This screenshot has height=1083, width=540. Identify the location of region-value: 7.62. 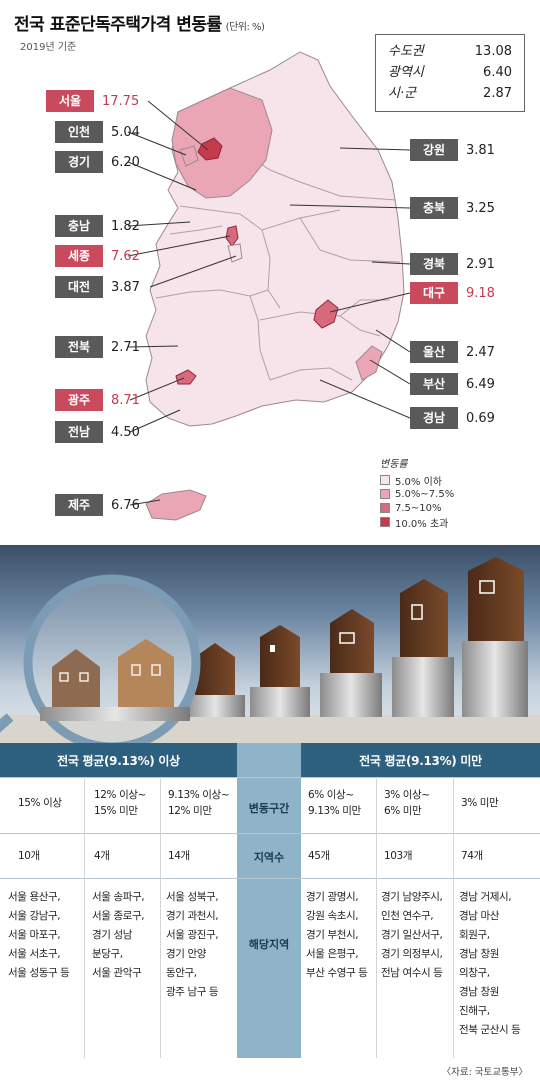
(125, 256).